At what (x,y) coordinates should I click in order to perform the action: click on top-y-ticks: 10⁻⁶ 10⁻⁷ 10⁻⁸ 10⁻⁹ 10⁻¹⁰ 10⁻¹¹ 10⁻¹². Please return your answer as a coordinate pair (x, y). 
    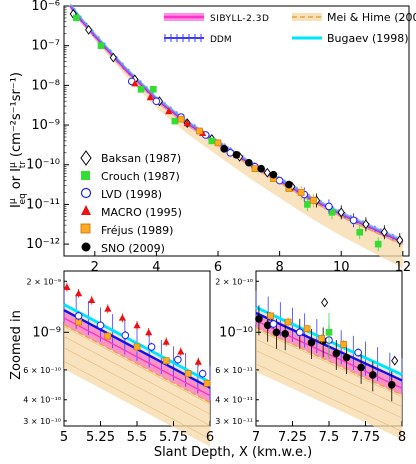
    Looking at the image, I should click on (47, 126).